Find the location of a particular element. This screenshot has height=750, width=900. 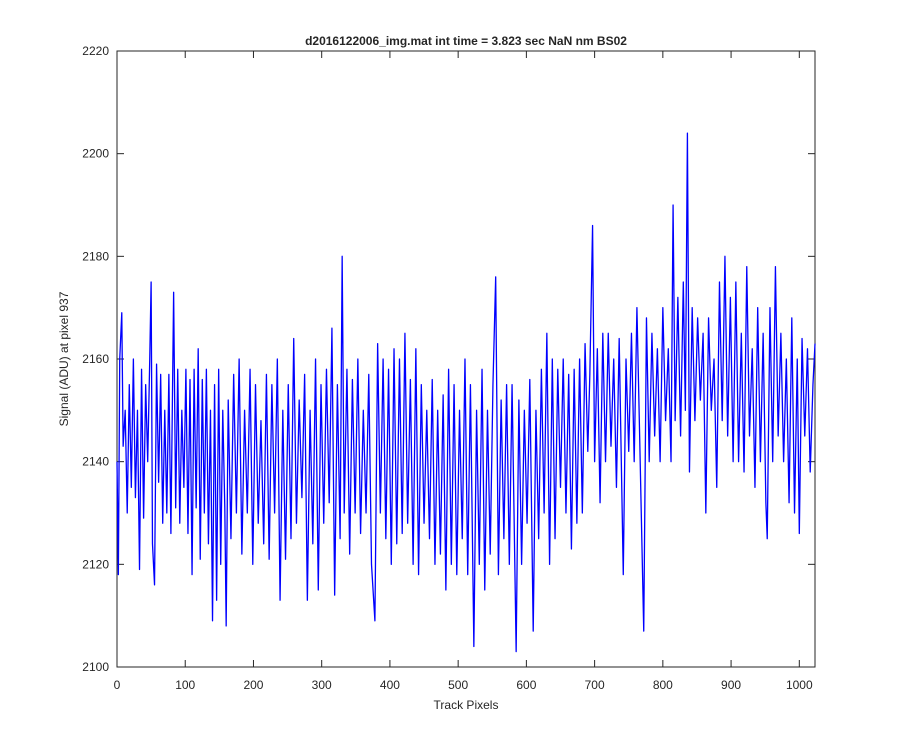

y-tick-label: 2180 is located at coordinates (95, 256).